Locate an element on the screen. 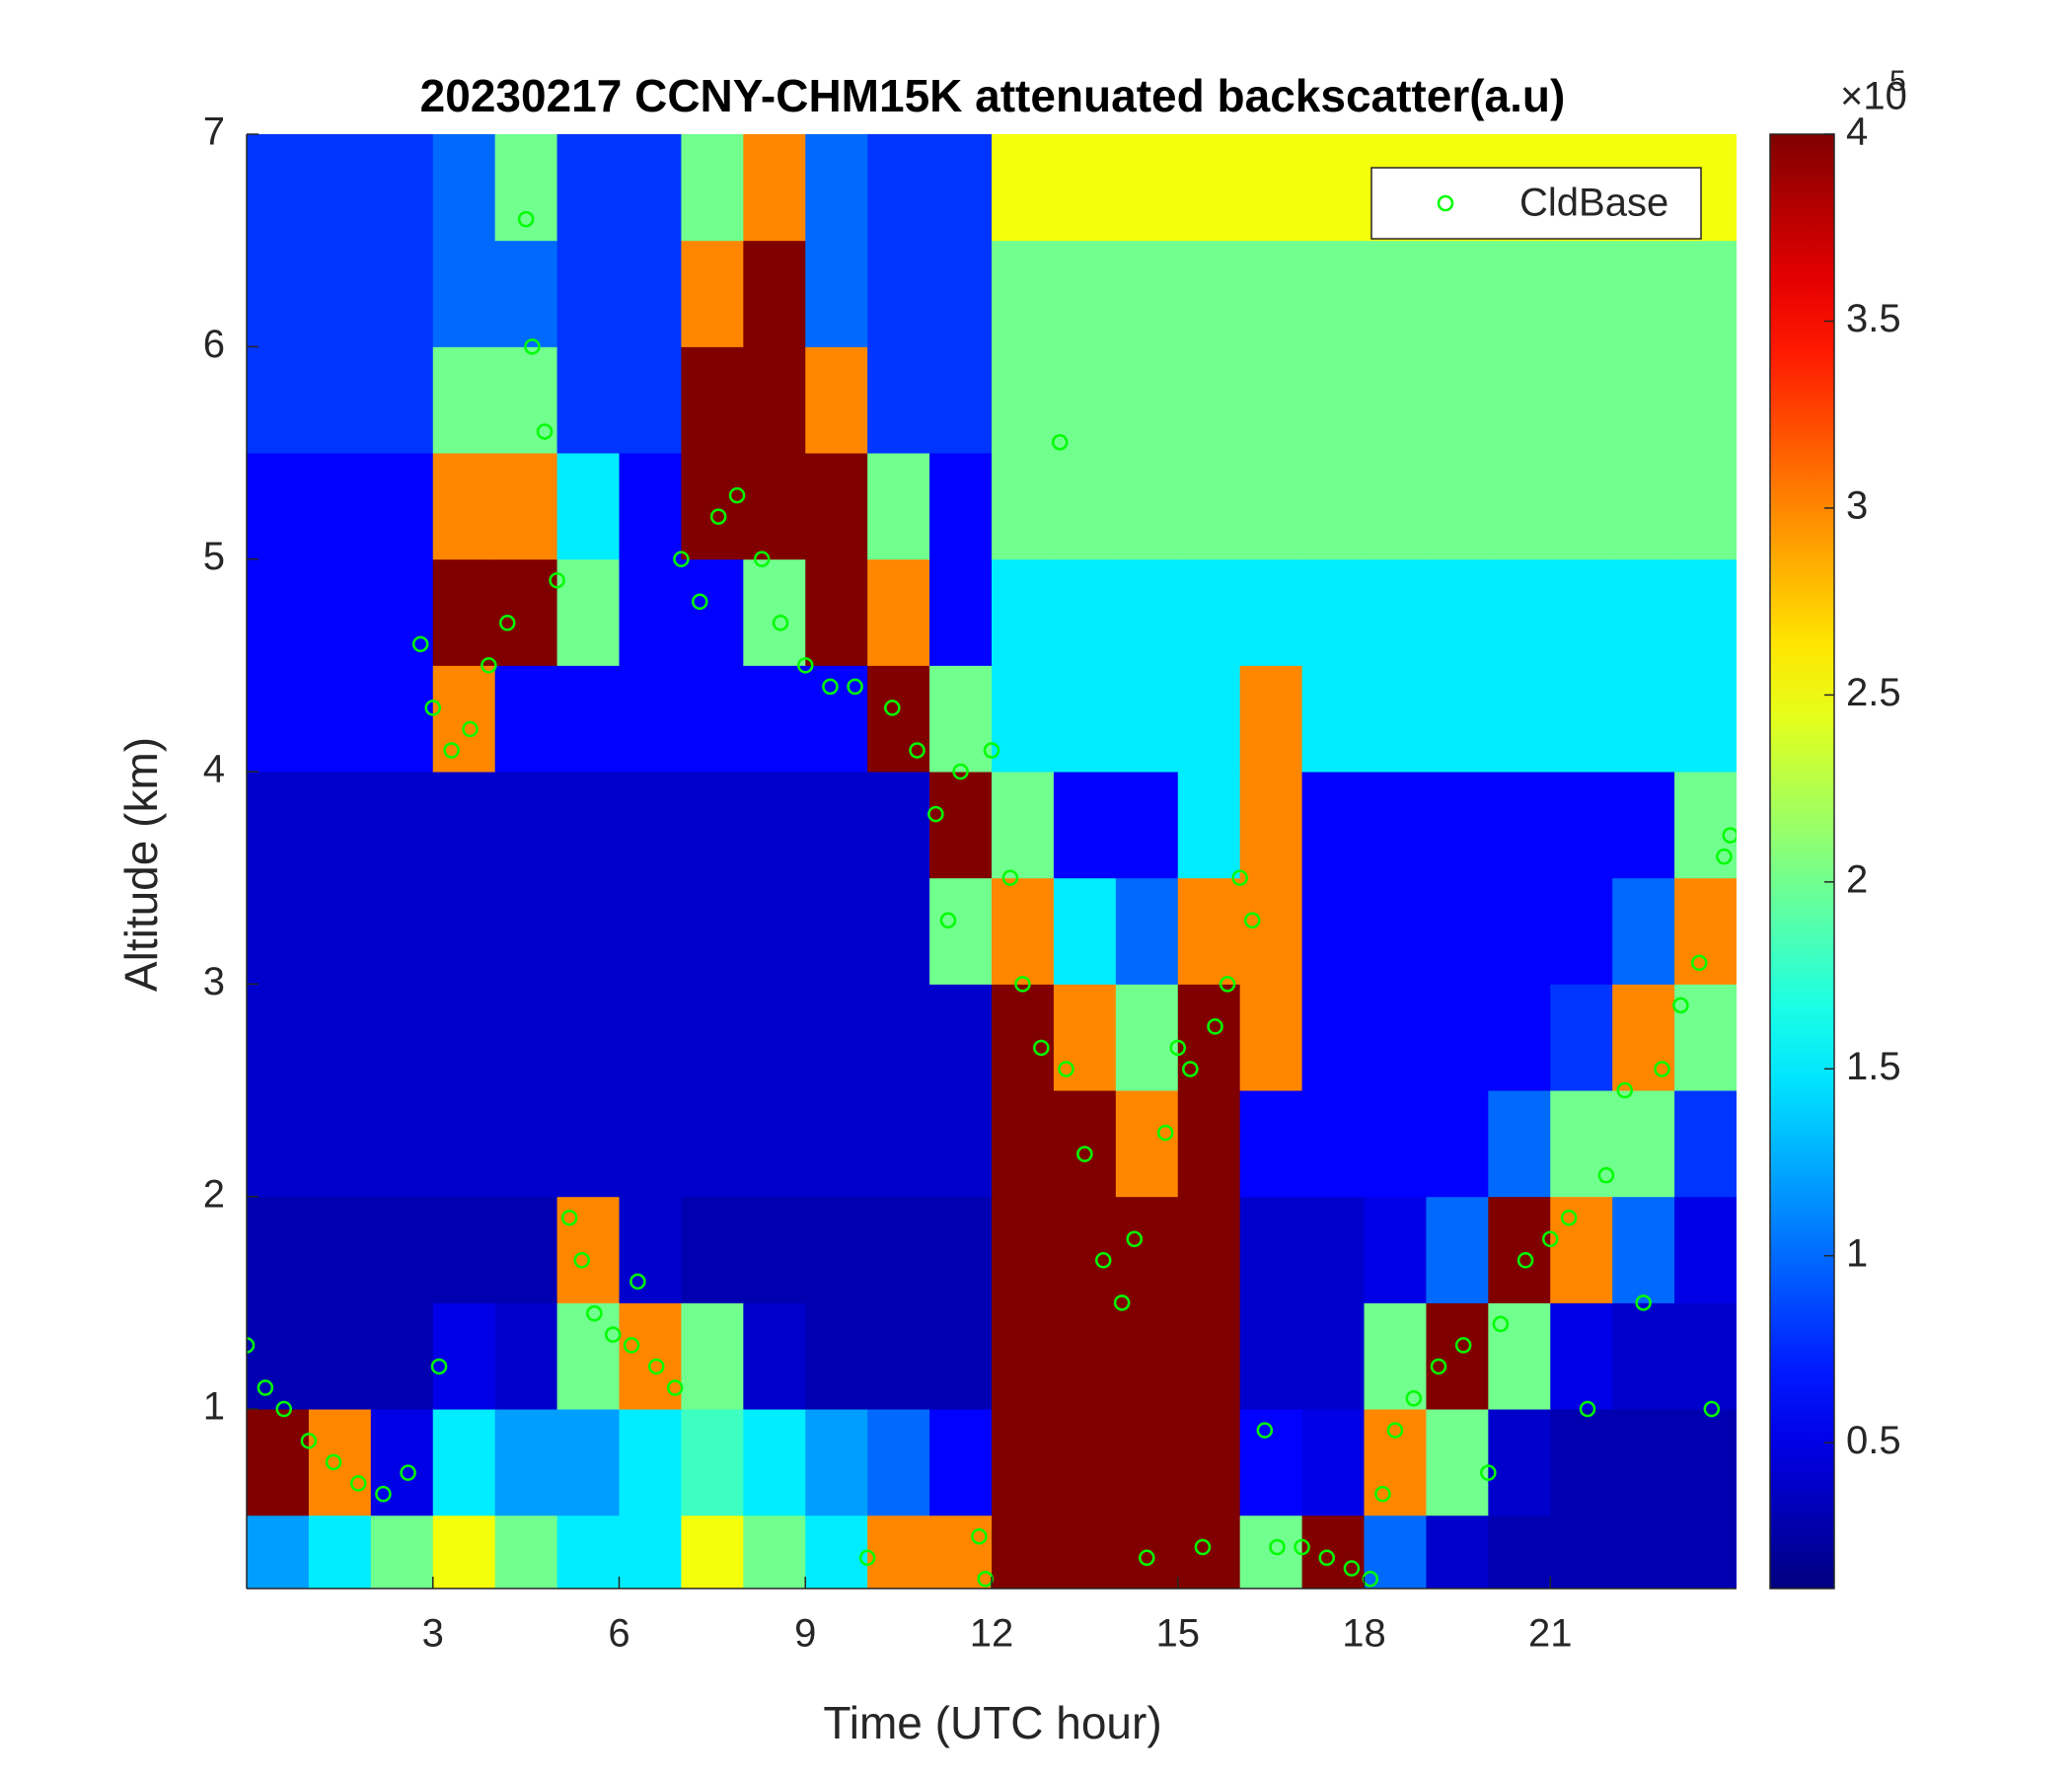  colorbar-exponent: 5 is located at coordinates (1898, 81).